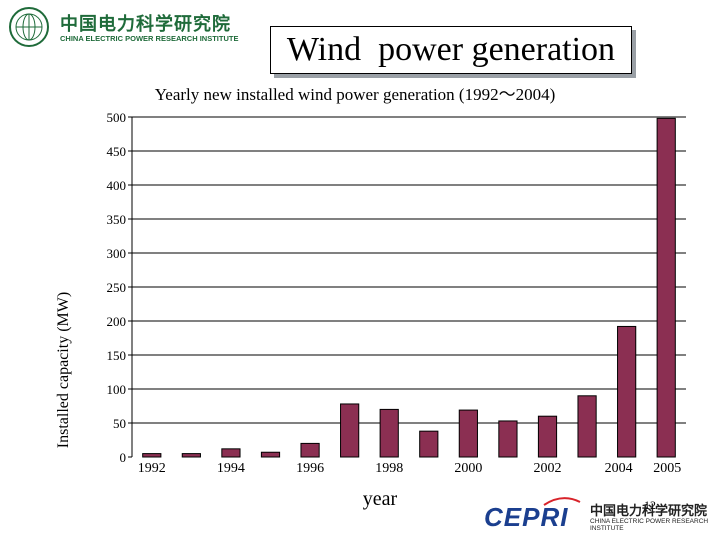  What do you see at coordinates (29, 27) in the screenshot?
I see `globe-emblem-icon` at bounding box center [29, 27].